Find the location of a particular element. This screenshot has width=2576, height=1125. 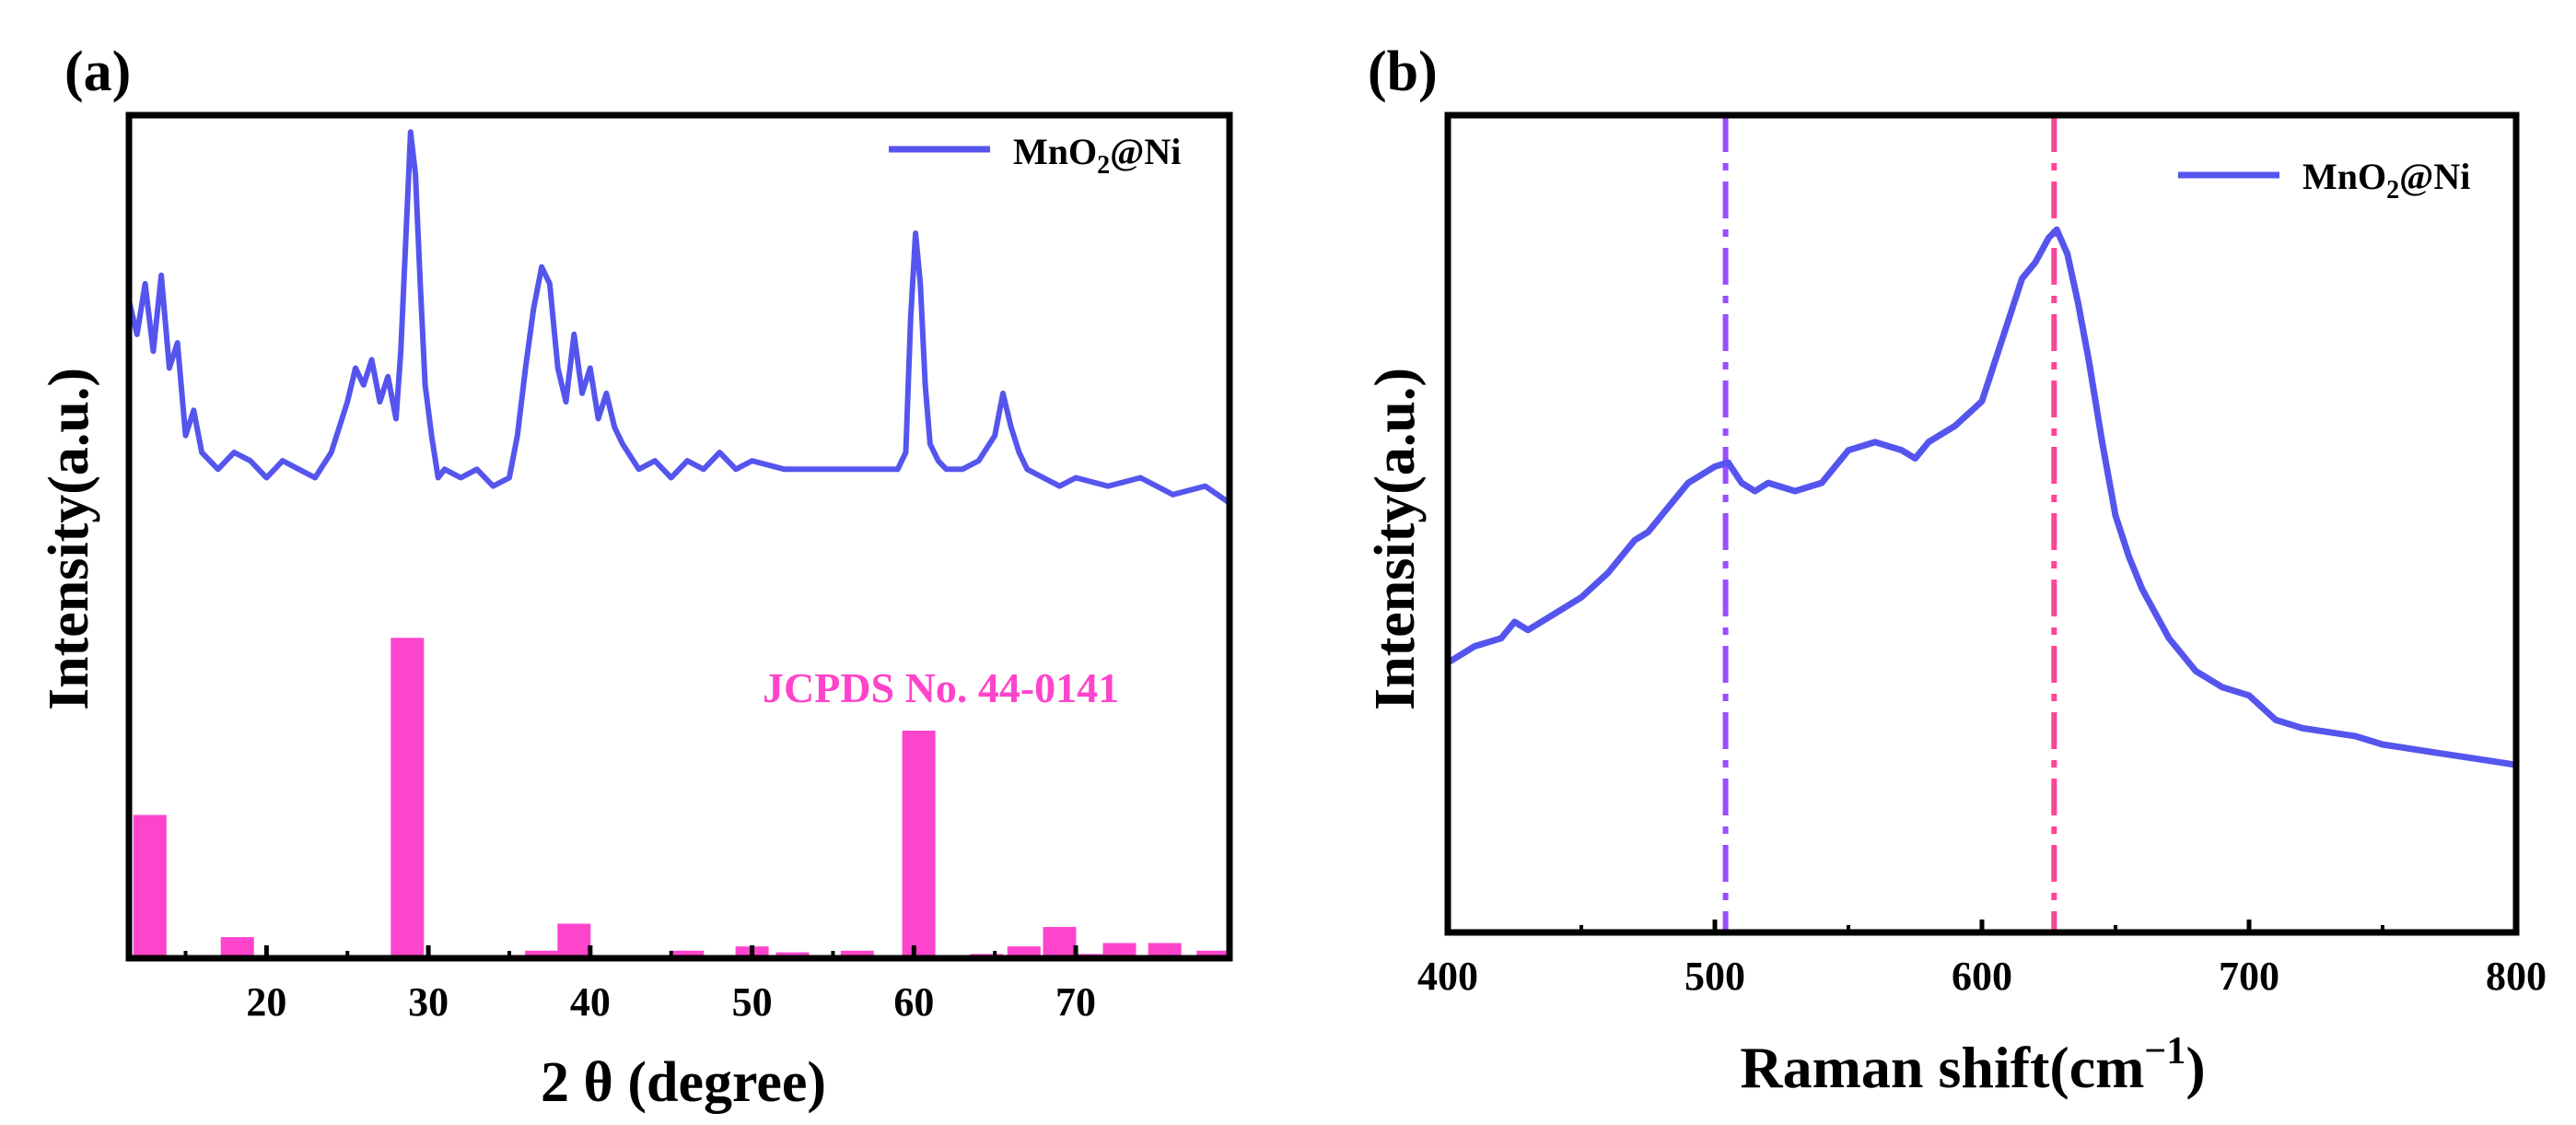

panel-a-label: (a) is located at coordinates (97, 72).